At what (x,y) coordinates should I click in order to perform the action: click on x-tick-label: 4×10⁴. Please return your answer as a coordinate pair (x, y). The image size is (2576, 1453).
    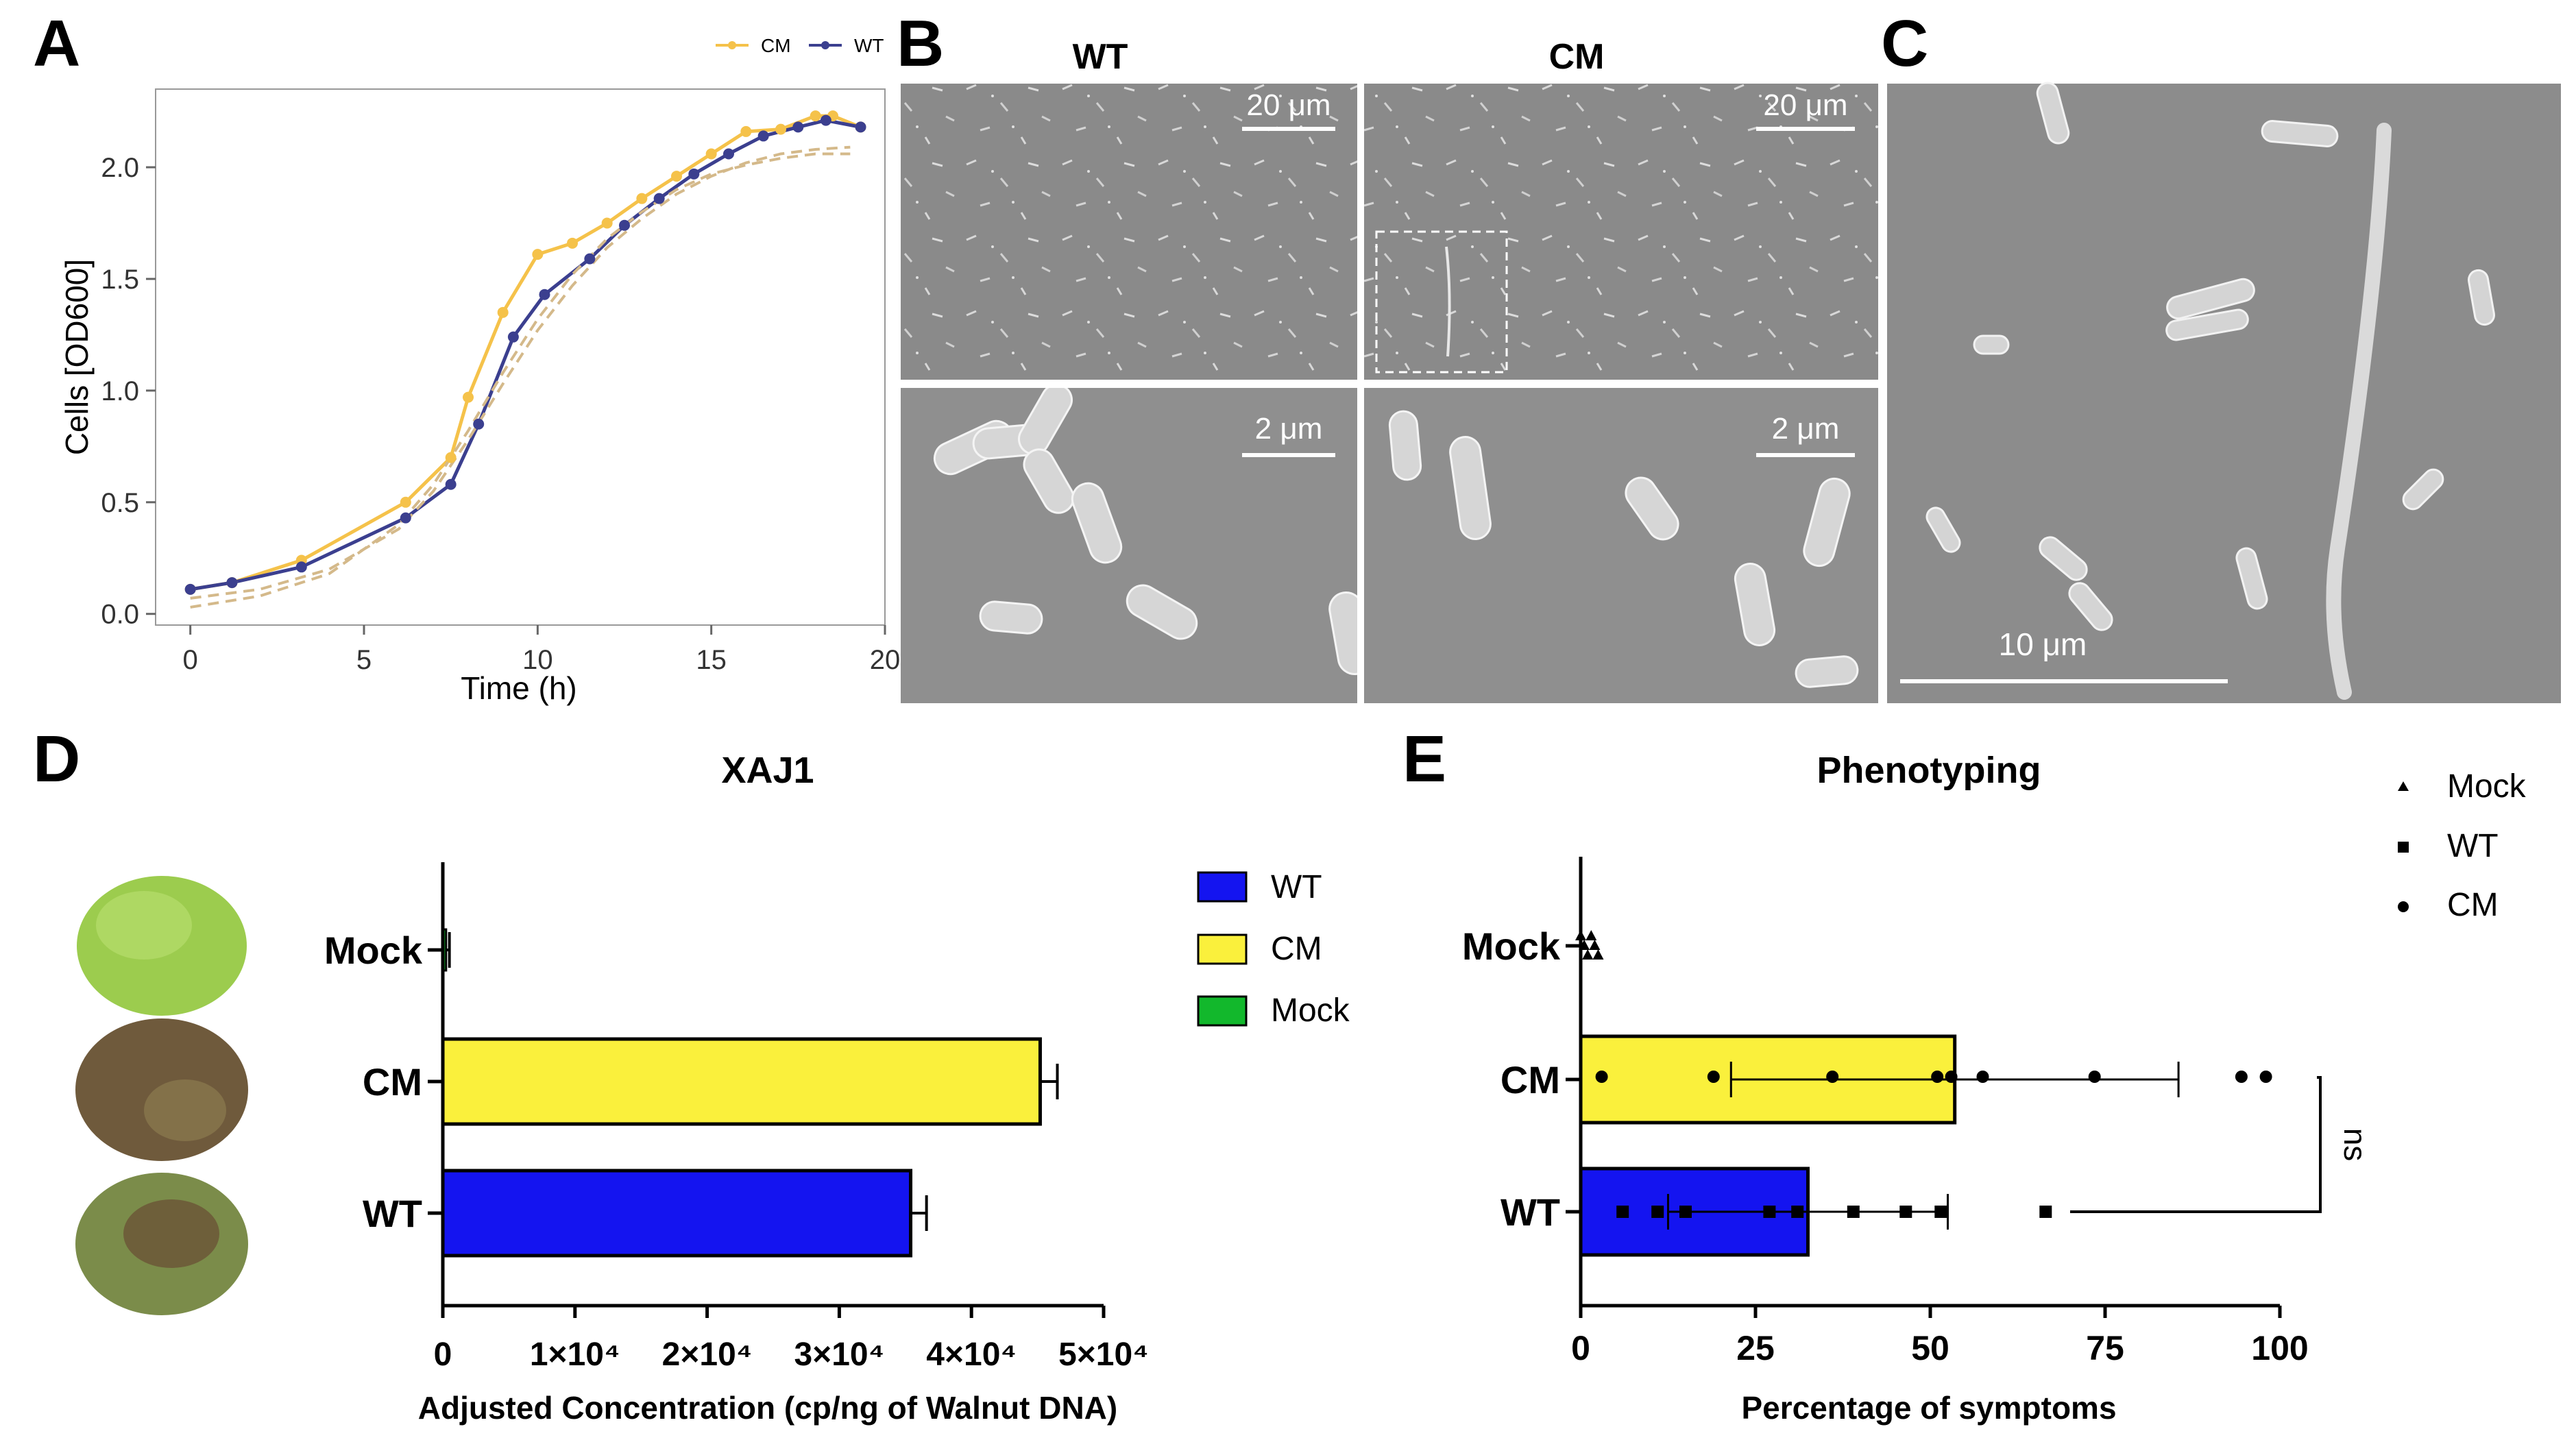
    Looking at the image, I should click on (971, 1354).